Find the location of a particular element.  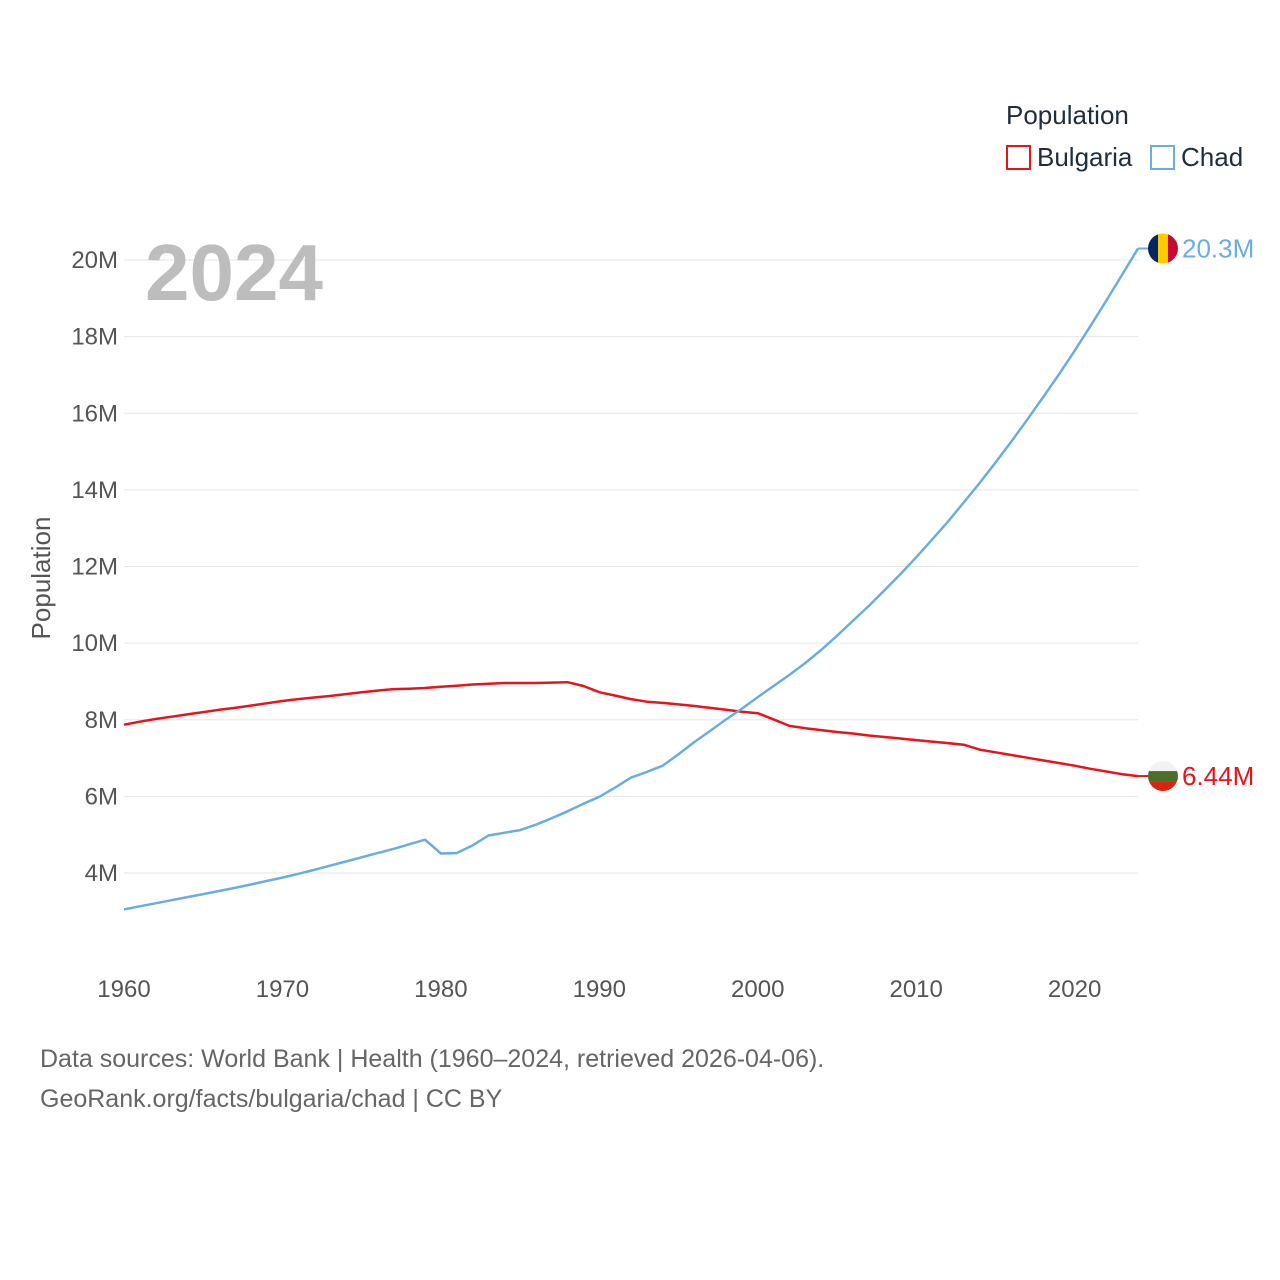

y-tick-label: 6M is located at coordinates (101, 796).